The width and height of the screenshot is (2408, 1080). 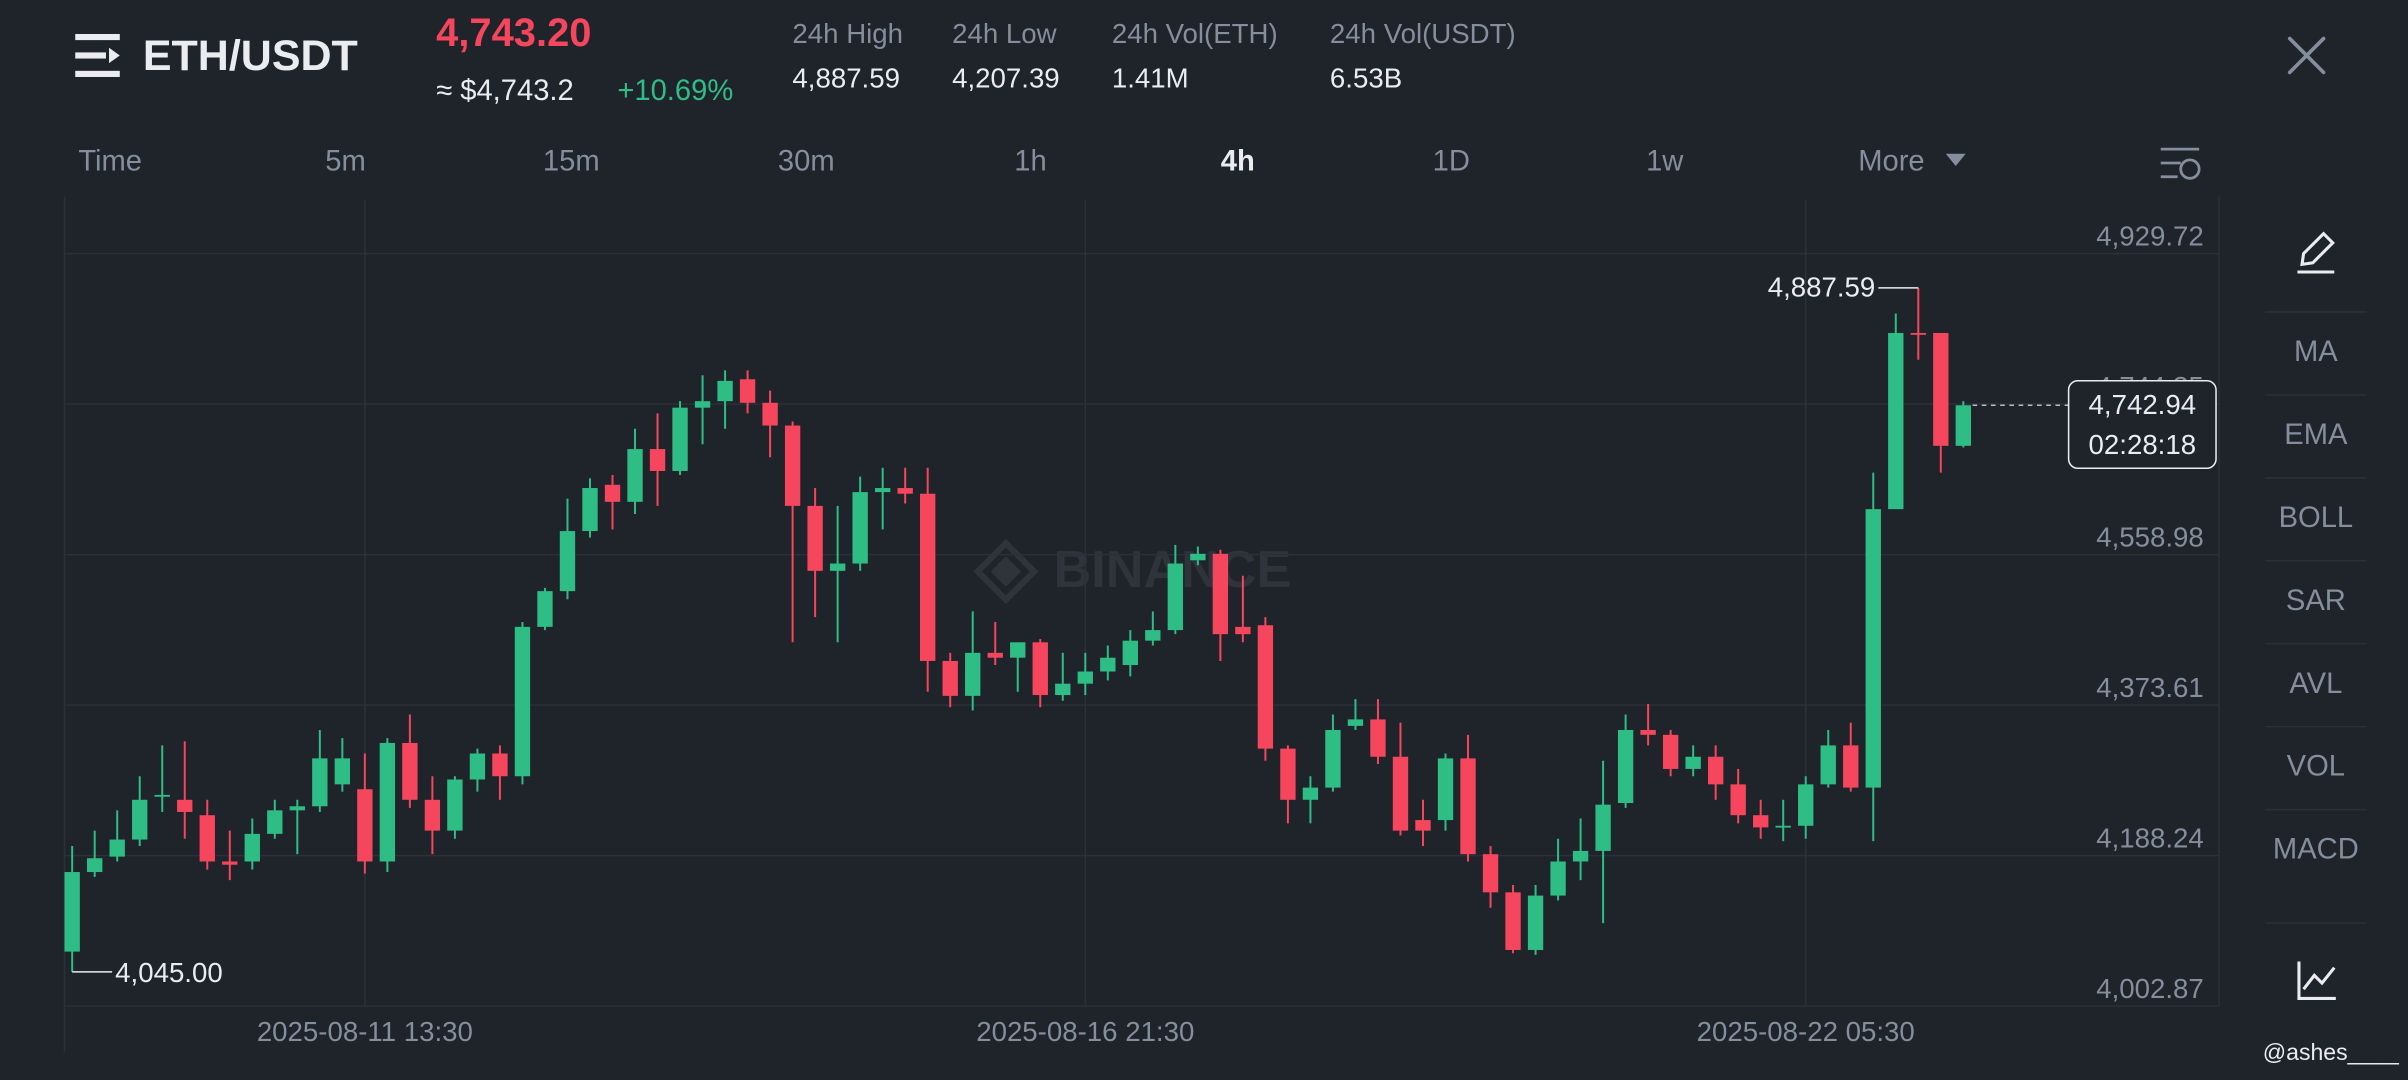 What do you see at coordinates (1195, 33) in the screenshot?
I see `stat-label: 24h Vol(ETH)` at bounding box center [1195, 33].